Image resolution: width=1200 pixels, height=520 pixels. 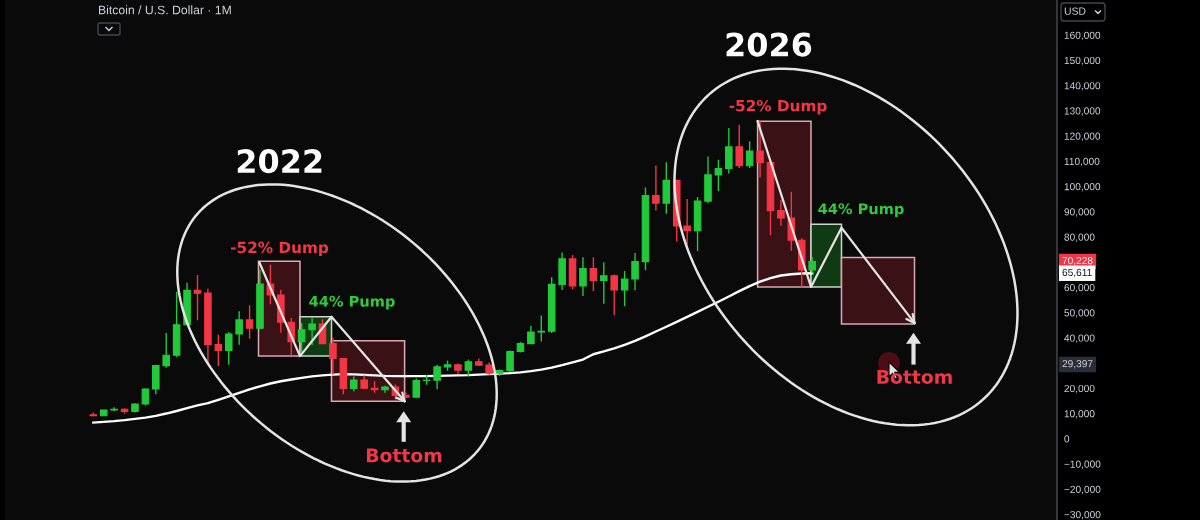 What do you see at coordinates (1077, 261) in the screenshot?
I see `text: 70,228` at bounding box center [1077, 261].